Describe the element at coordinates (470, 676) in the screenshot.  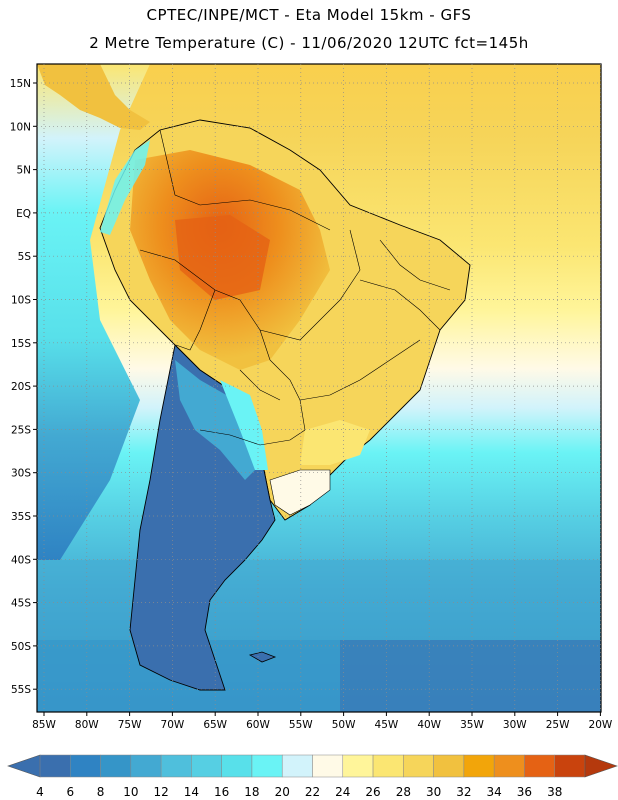
I see `cold-pocket-south-atlantic` at that location.